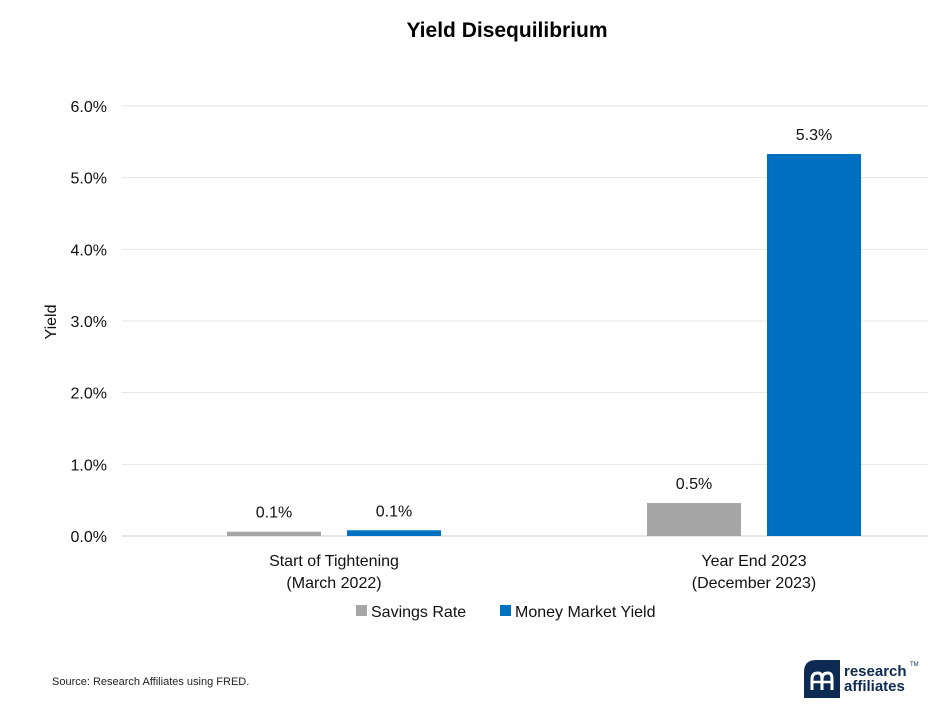  I want to click on logo-line2: affiliates, so click(874, 686).